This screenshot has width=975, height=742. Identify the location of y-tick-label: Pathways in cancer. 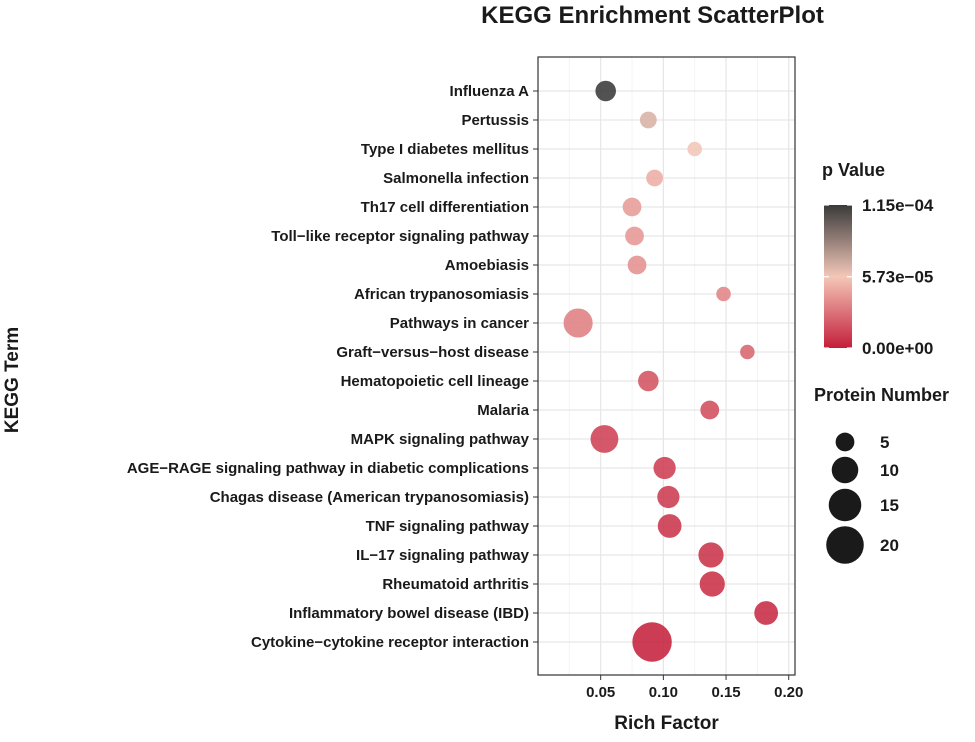
(459, 323).